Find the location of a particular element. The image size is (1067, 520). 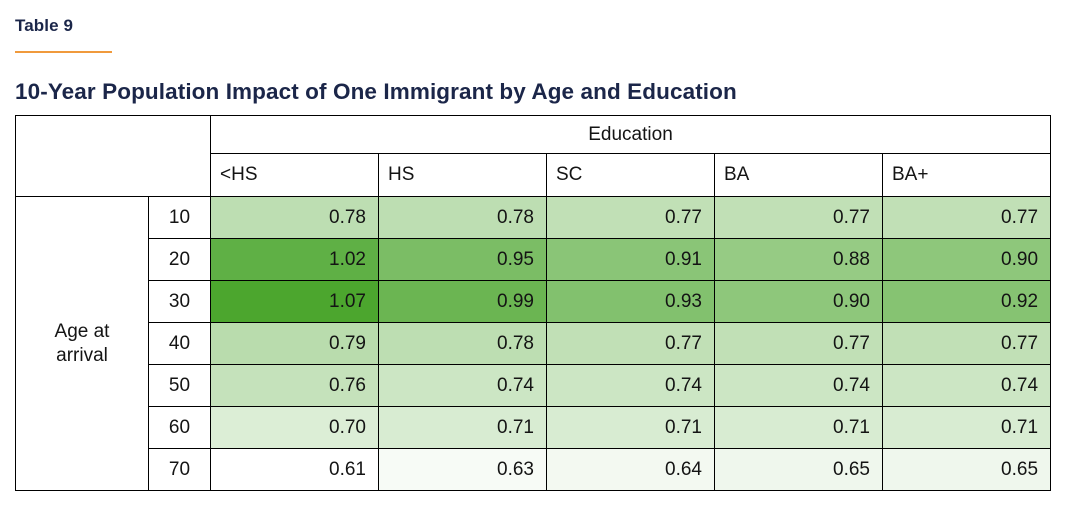

corner-cell is located at coordinates (113, 156).